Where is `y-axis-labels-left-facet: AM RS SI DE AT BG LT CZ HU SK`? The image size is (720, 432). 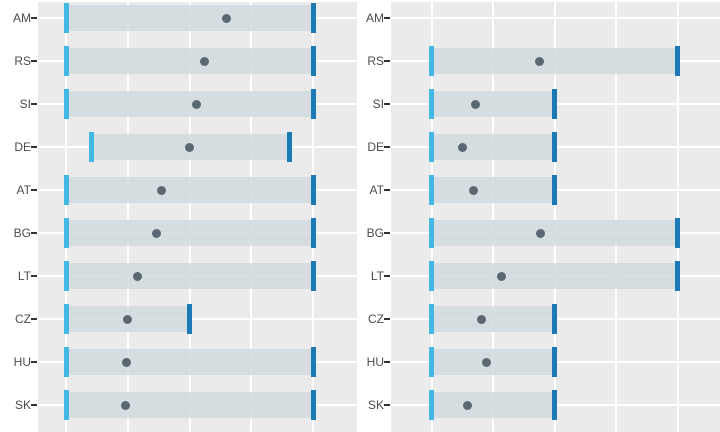 y-axis-labels-left-facet: AM RS SI DE AT BG LT CZ HU SK is located at coordinates (19, 216).